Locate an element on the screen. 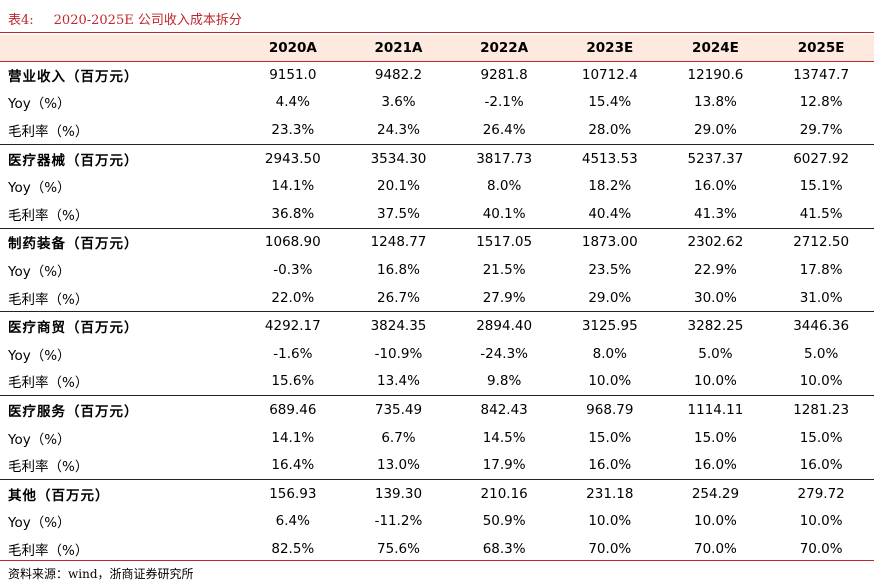 Image resolution: width=874 pixels, height=582 pixels. row-label: 医疗服务（百万元） is located at coordinates (120, 409).